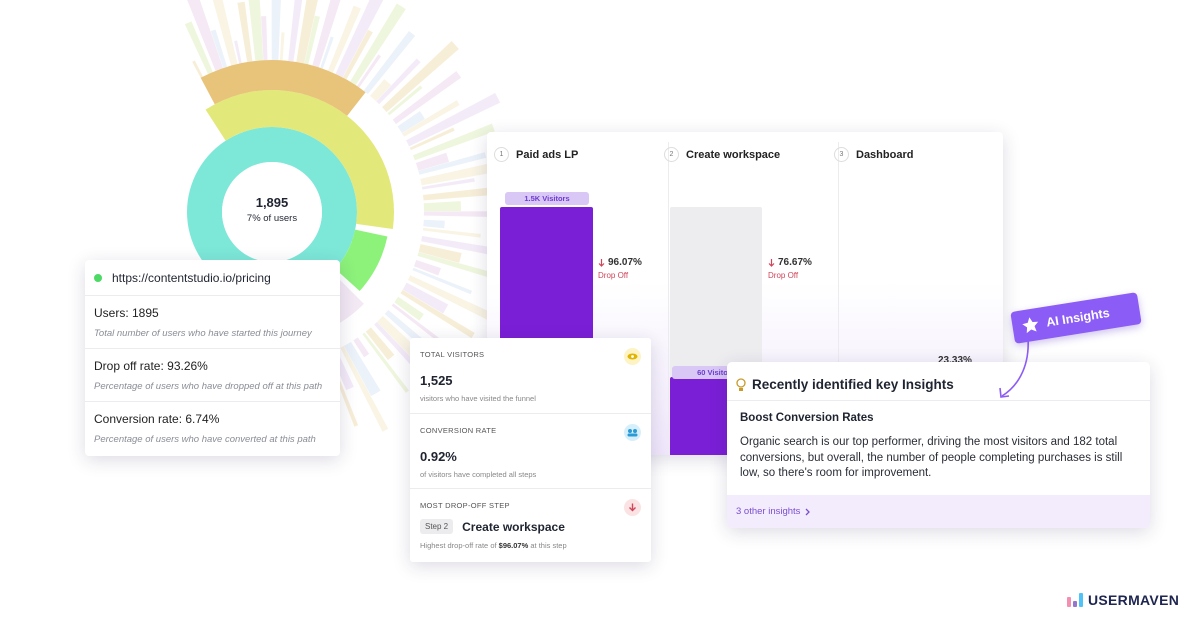 The width and height of the screenshot is (1200, 630). I want to click on dropoff: 76.67% Drop Off, so click(790, 268).